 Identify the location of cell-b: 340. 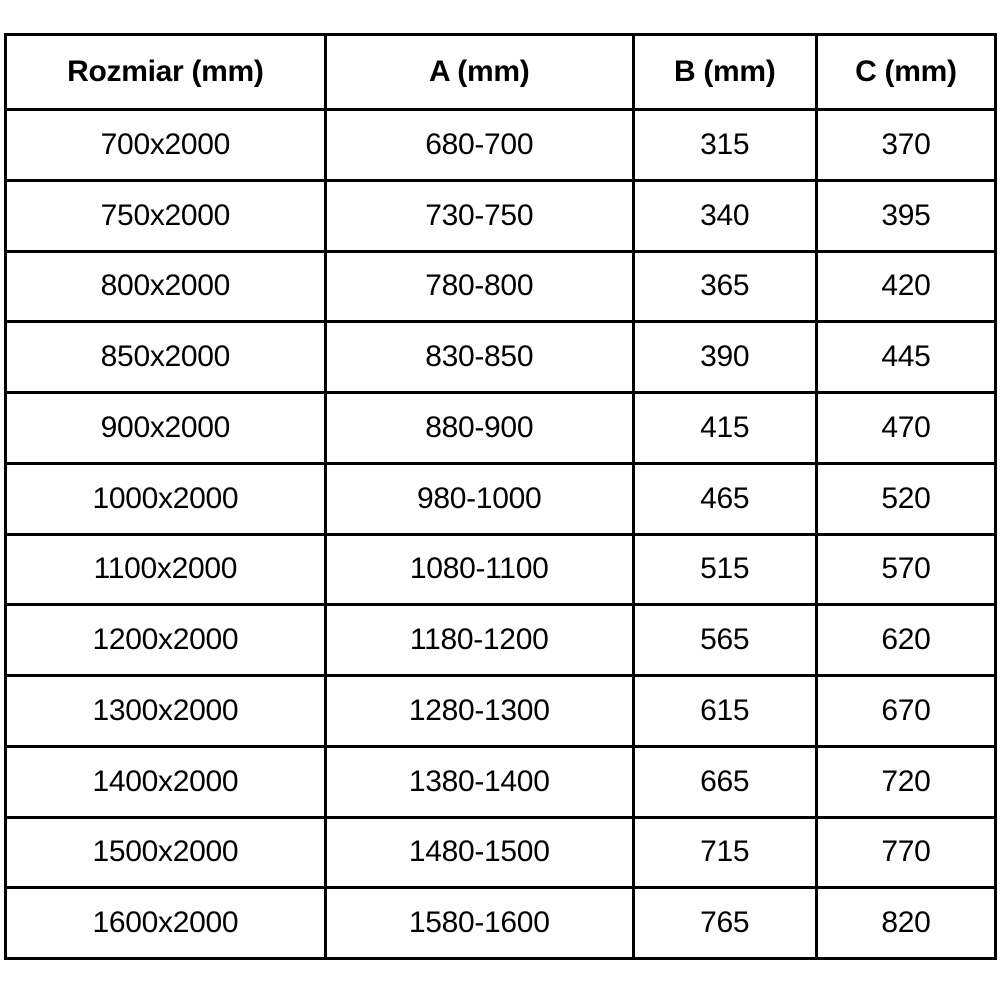
(724, 215).